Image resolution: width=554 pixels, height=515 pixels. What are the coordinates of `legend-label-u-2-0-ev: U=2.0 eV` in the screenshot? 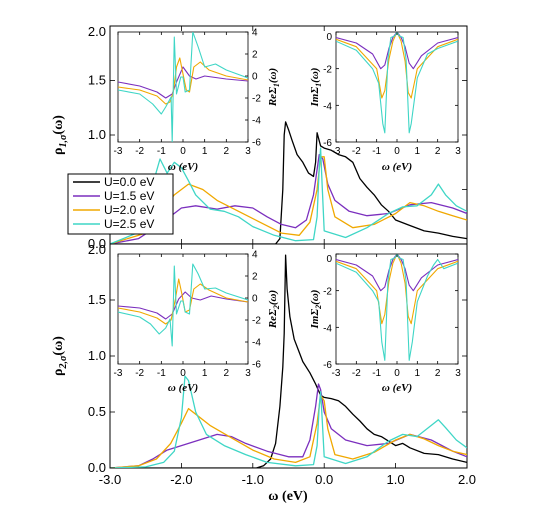 It's located at (129, 210).